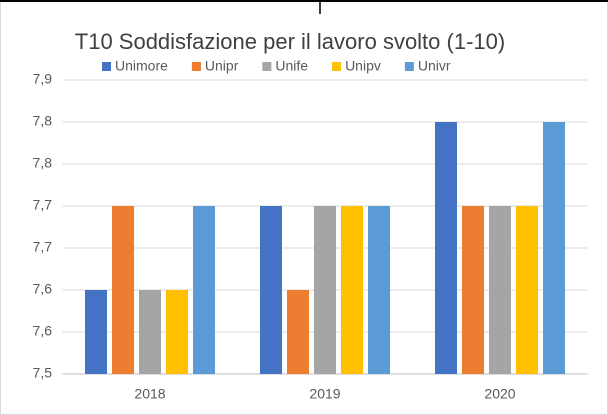 The width and height of the screenshot is (608, 415). I want to click on x-tick-label: 2020, so click(499, 394).